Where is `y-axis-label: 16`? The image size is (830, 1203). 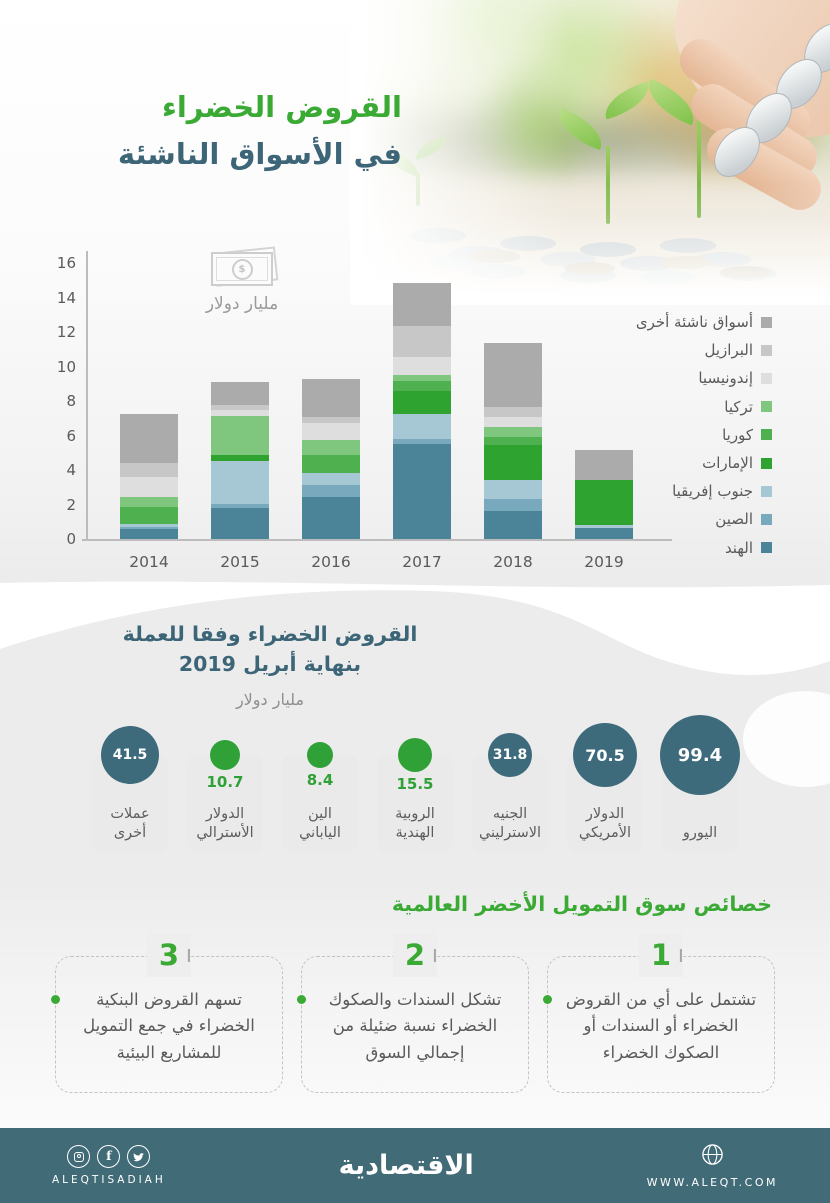 y-axis-label: 16 is located at coordinates (66, 263).